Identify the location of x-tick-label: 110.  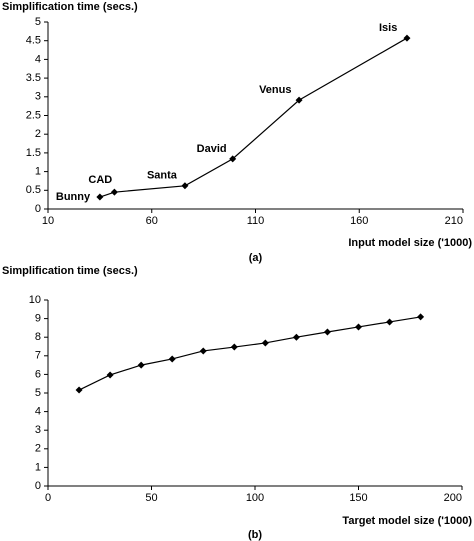
(256, 221).